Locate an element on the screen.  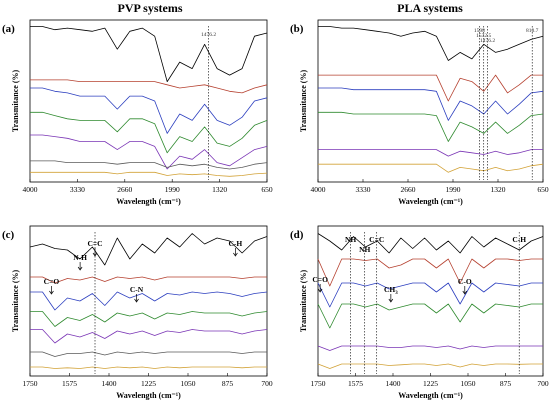
annotation-label: CH3 is located at coordinates (391, 290).